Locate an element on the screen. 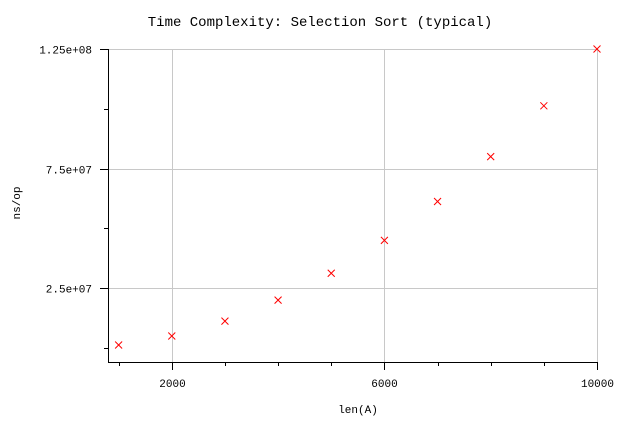 This screenshot has height=427, width=640. y-tick-label: 7.5e+07 is located at coordinates (69, 172).